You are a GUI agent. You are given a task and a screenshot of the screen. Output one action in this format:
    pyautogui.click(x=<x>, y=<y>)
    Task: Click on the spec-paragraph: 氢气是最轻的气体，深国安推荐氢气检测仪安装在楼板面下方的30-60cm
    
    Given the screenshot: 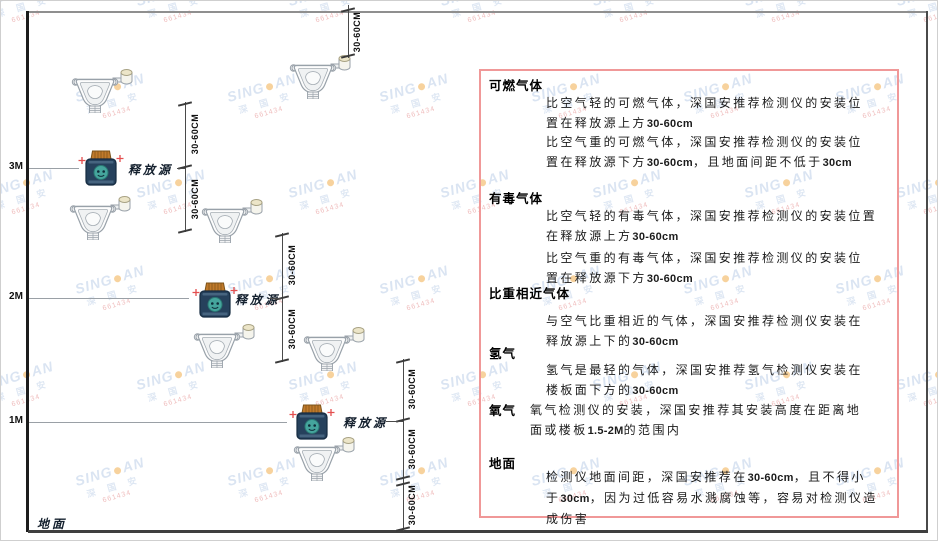 What is the action you would take?
    pyautogui.click(x=704, y=380)
    